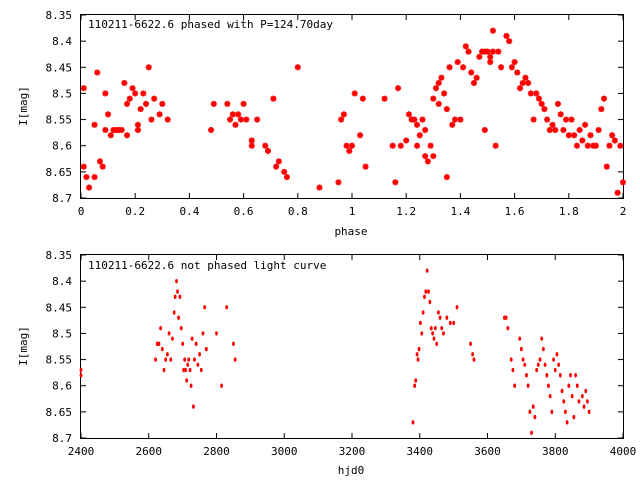 This screenshot has width=640, height=480. I want to click on y-tick-label: 8.6, so click(62, 146).